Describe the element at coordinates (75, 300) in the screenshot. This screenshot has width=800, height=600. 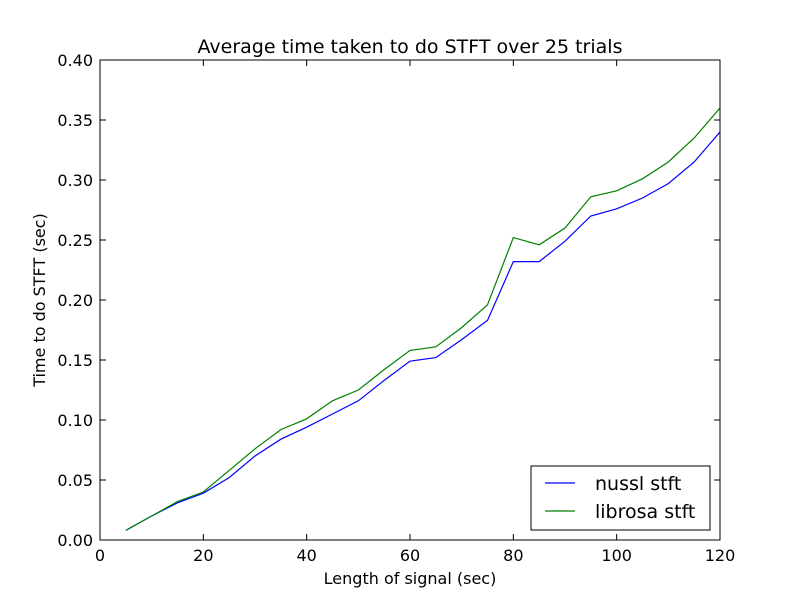
I see `y-tick-label: 0.20` at that location.